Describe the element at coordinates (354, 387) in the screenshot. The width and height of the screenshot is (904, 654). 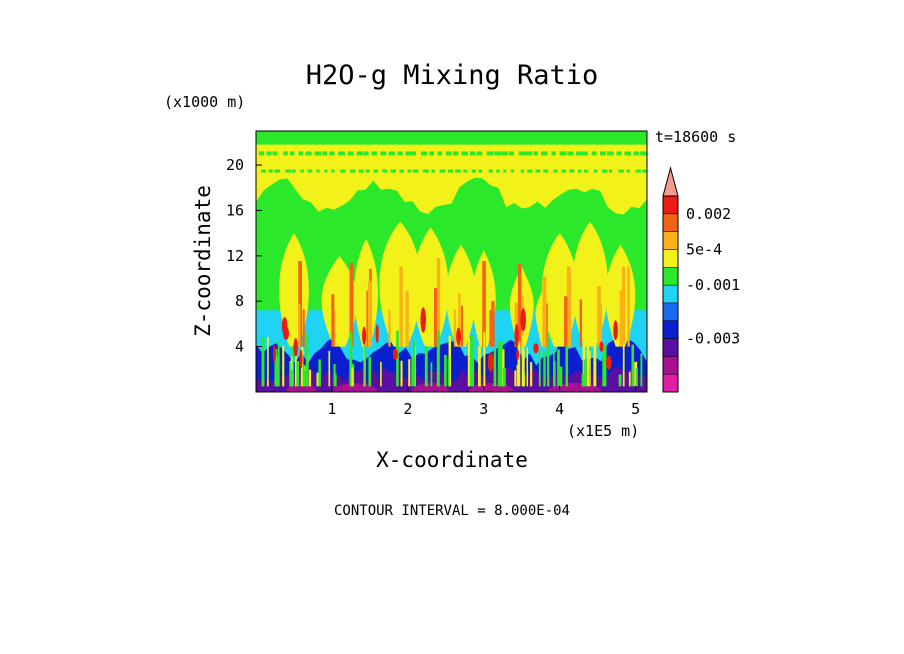
I see `magenta-patch` at that location.